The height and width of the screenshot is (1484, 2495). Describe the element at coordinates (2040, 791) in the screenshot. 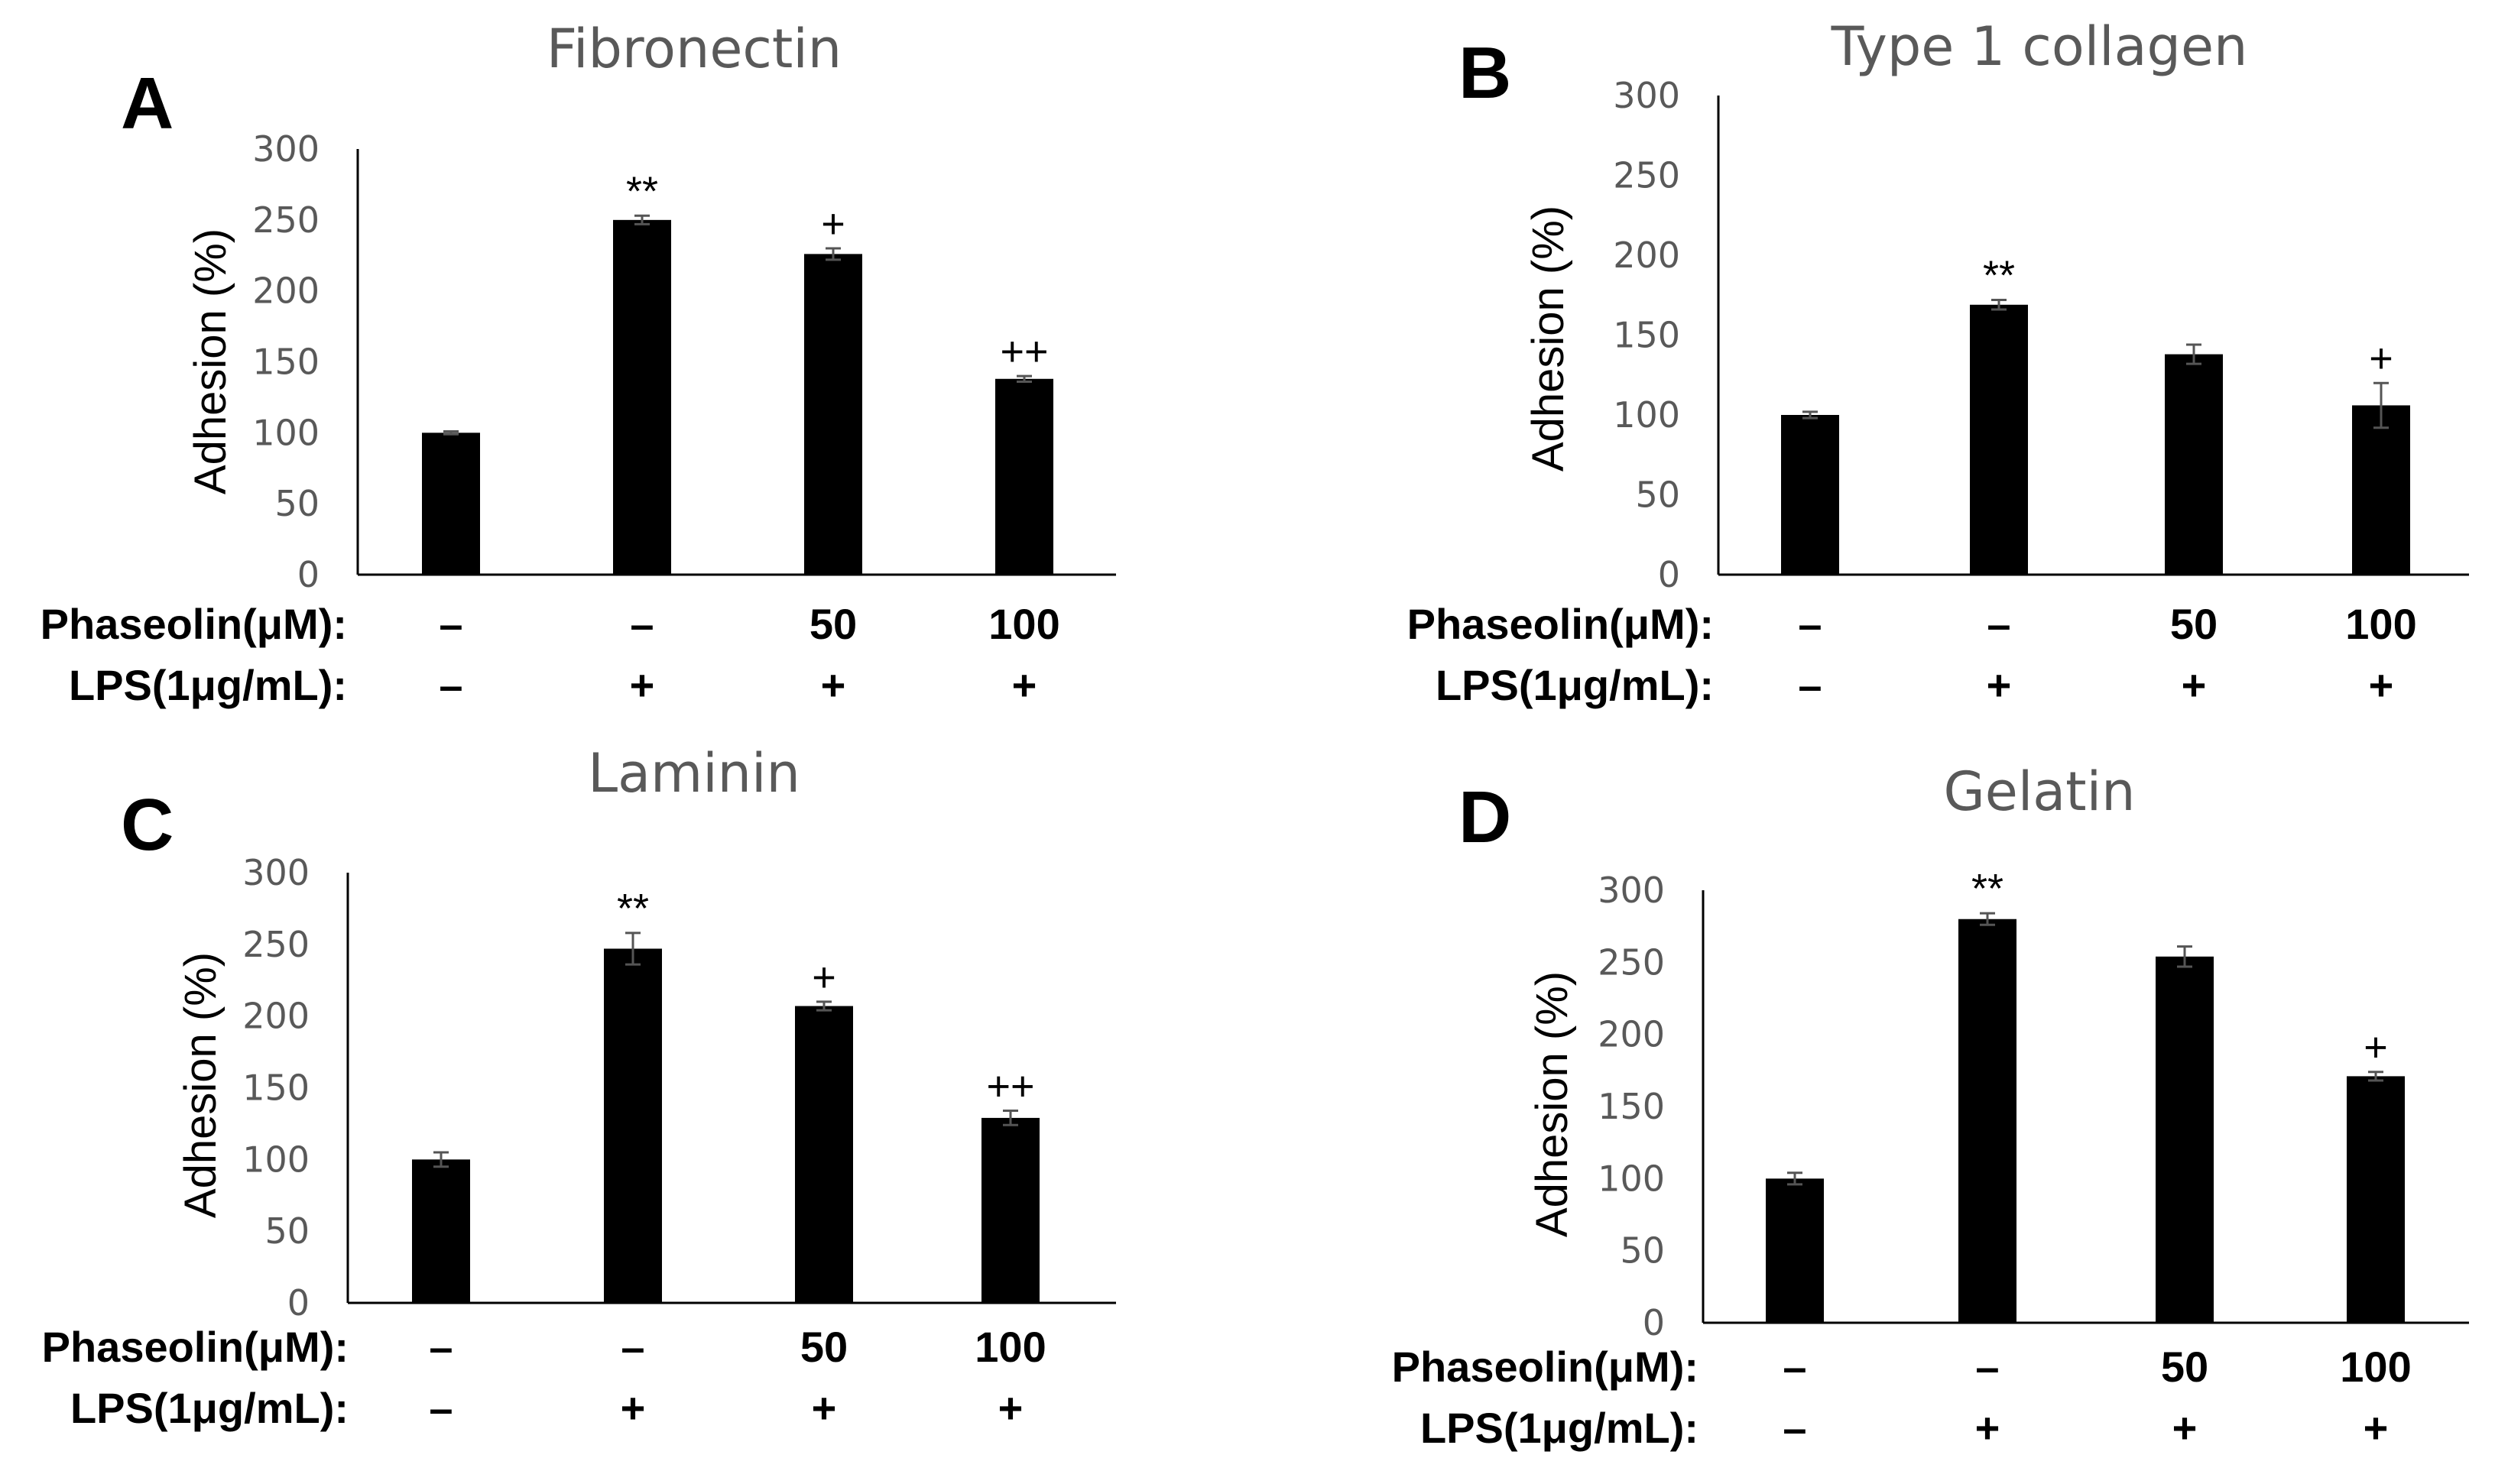

I see `chart-title: Gelatin` at that location.